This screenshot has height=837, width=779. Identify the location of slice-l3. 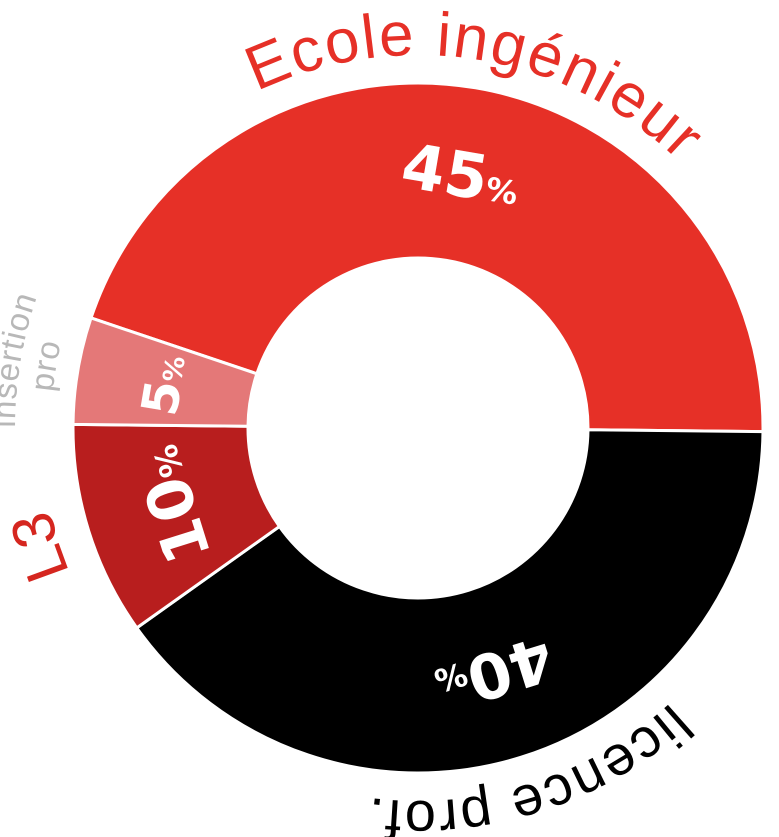
(176, 526).